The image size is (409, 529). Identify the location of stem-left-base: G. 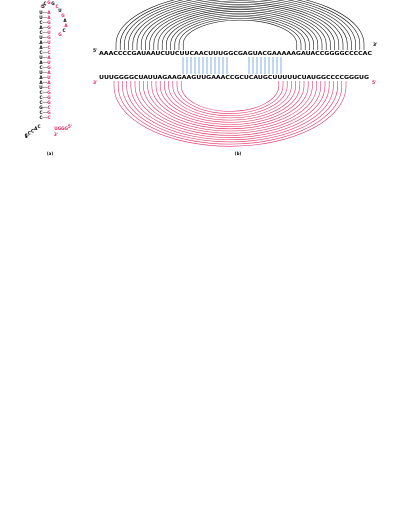
(41, 107).